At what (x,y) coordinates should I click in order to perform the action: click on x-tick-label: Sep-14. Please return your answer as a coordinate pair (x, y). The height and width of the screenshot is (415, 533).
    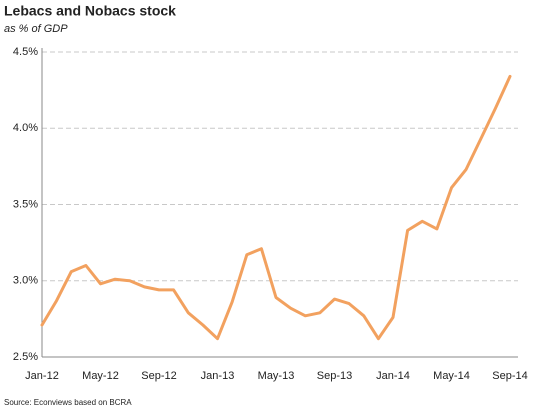
    Looking at the image, I should click on (509, 376).